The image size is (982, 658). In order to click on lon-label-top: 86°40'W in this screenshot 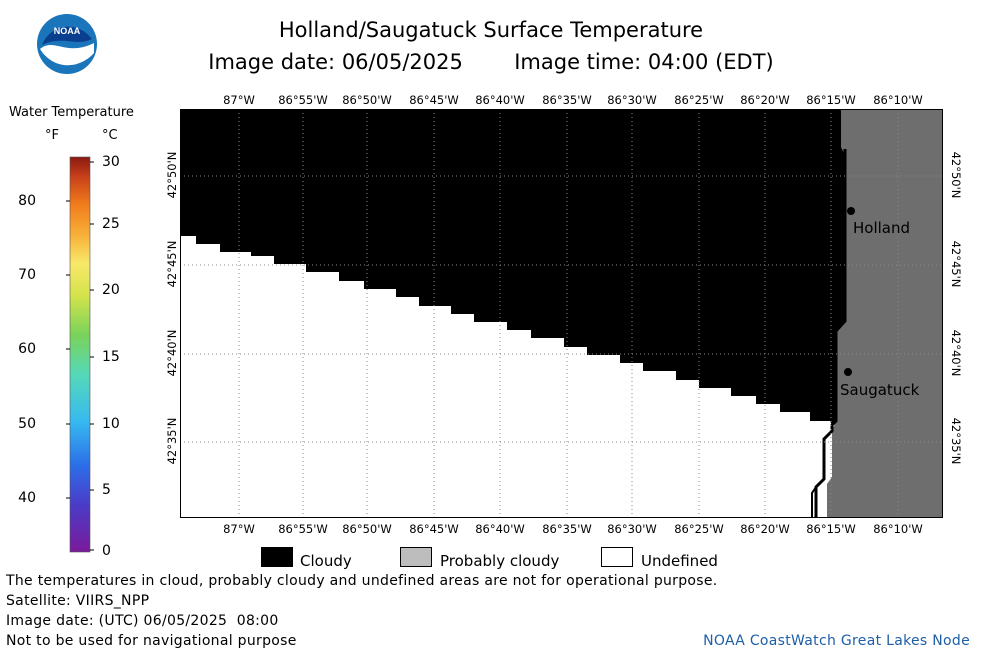, I will do `click(500, 100)`.